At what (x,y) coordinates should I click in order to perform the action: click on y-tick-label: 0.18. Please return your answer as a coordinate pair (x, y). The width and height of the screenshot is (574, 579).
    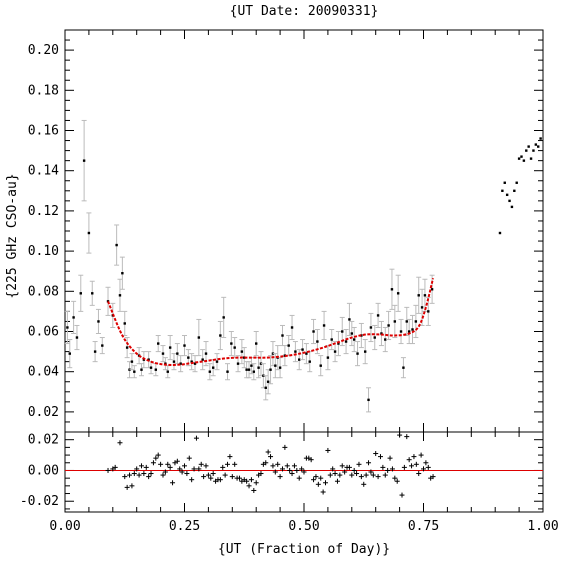
    Looking at the image, I should click on (43, 90).